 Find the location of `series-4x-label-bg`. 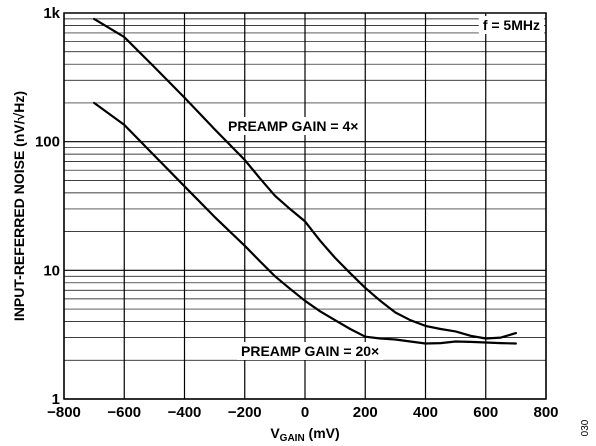

series-4x-label-bg is located at coordinates (293, 126).